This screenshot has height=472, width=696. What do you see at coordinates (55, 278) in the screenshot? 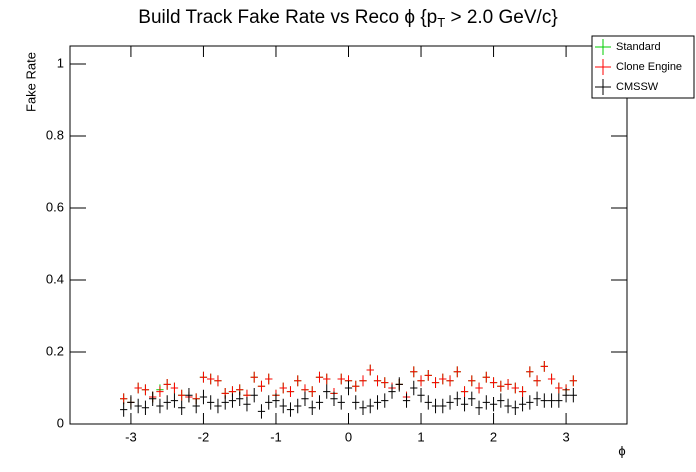
I see `y-tick-label: 0.4` at bounding box center [55, 278].